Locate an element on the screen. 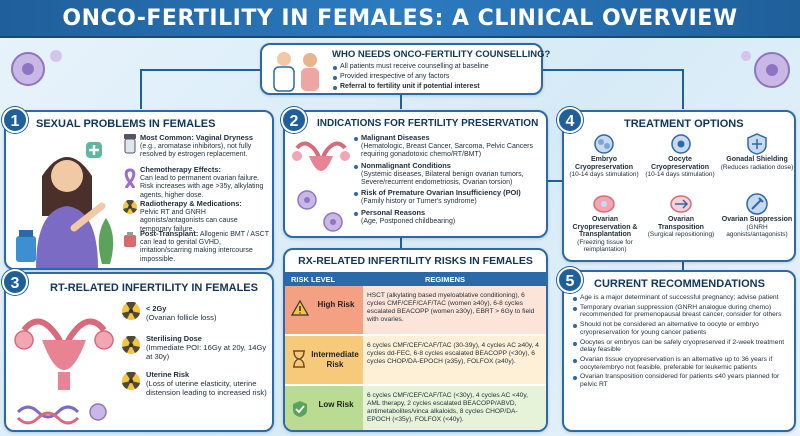 The image size is (800, 436). section-number-badge: 3 is located at coordinates (15, 282).